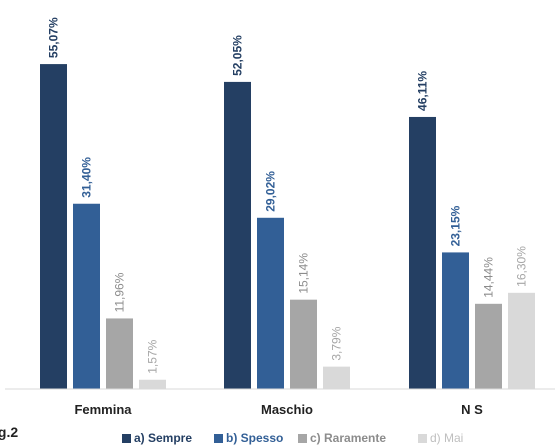  Describe the element at coordinates (238, 55) in the screenshot. I see `value-label-sempre-maschio: 52,05%` at that location.